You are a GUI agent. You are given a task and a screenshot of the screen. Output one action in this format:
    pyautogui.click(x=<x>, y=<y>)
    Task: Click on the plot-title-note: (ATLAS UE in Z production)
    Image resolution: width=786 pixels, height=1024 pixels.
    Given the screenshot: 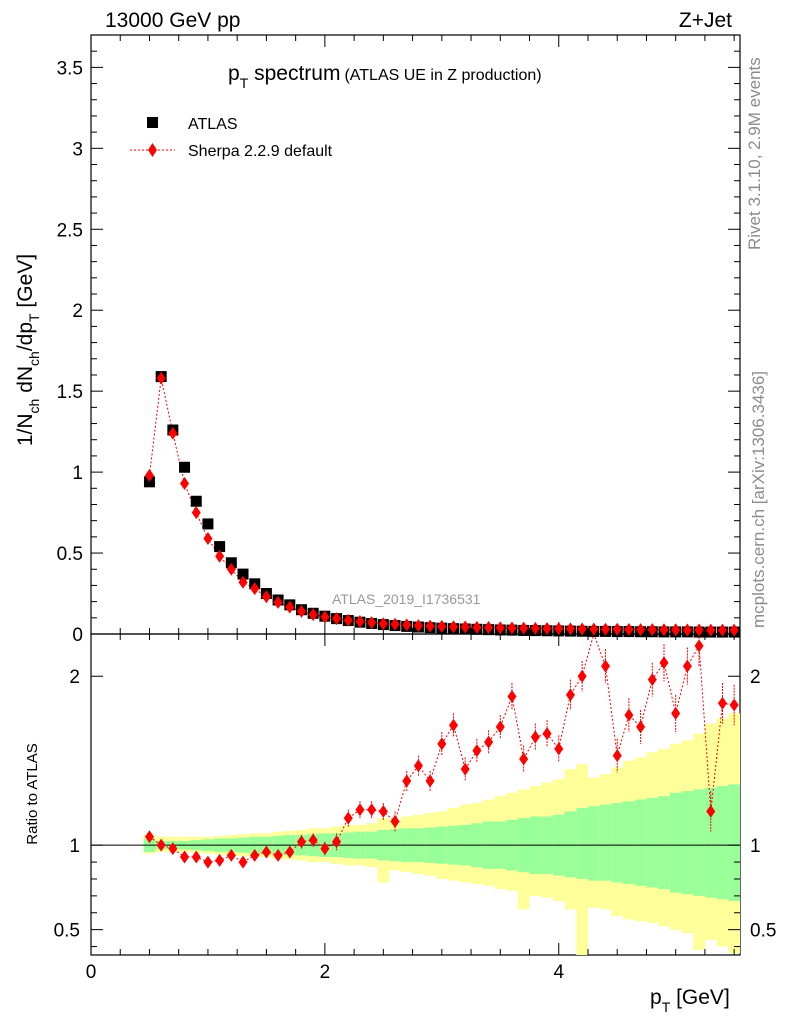 What is the action you would take?
    pyautogui.click(x=442, y=75)
    